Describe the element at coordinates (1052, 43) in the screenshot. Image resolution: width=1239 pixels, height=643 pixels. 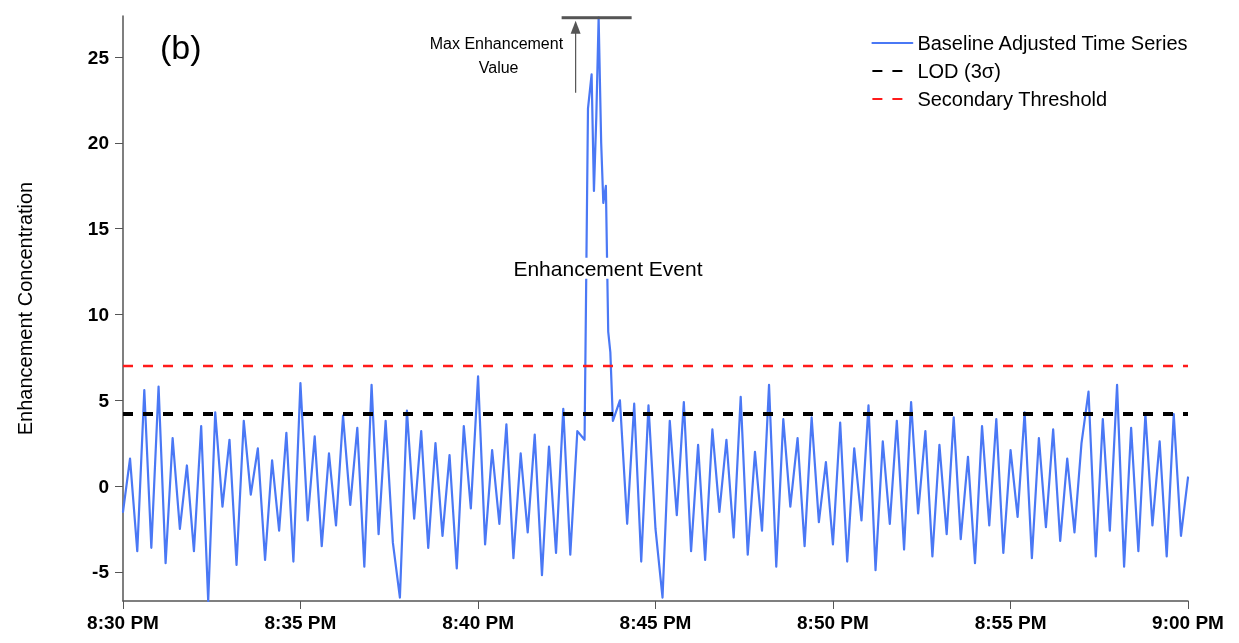
I see `legend-label: Baseline Adjusted Time Series` at that location.